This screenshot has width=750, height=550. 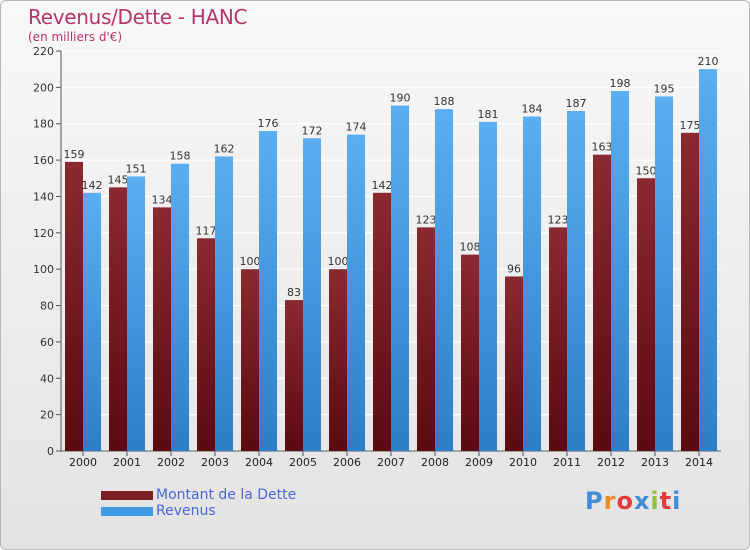 I want to click on data-label-debt: 175, so click(x=690, y=125).